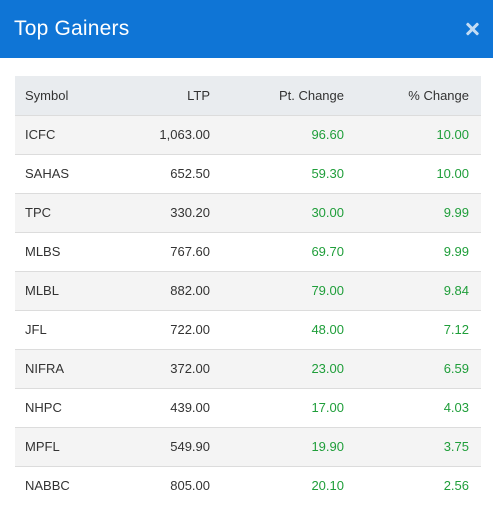 This screenshot has width=493, height=505. I want to click on table-row: JFL 722.00 48.00 7.12, so click(248, 329).